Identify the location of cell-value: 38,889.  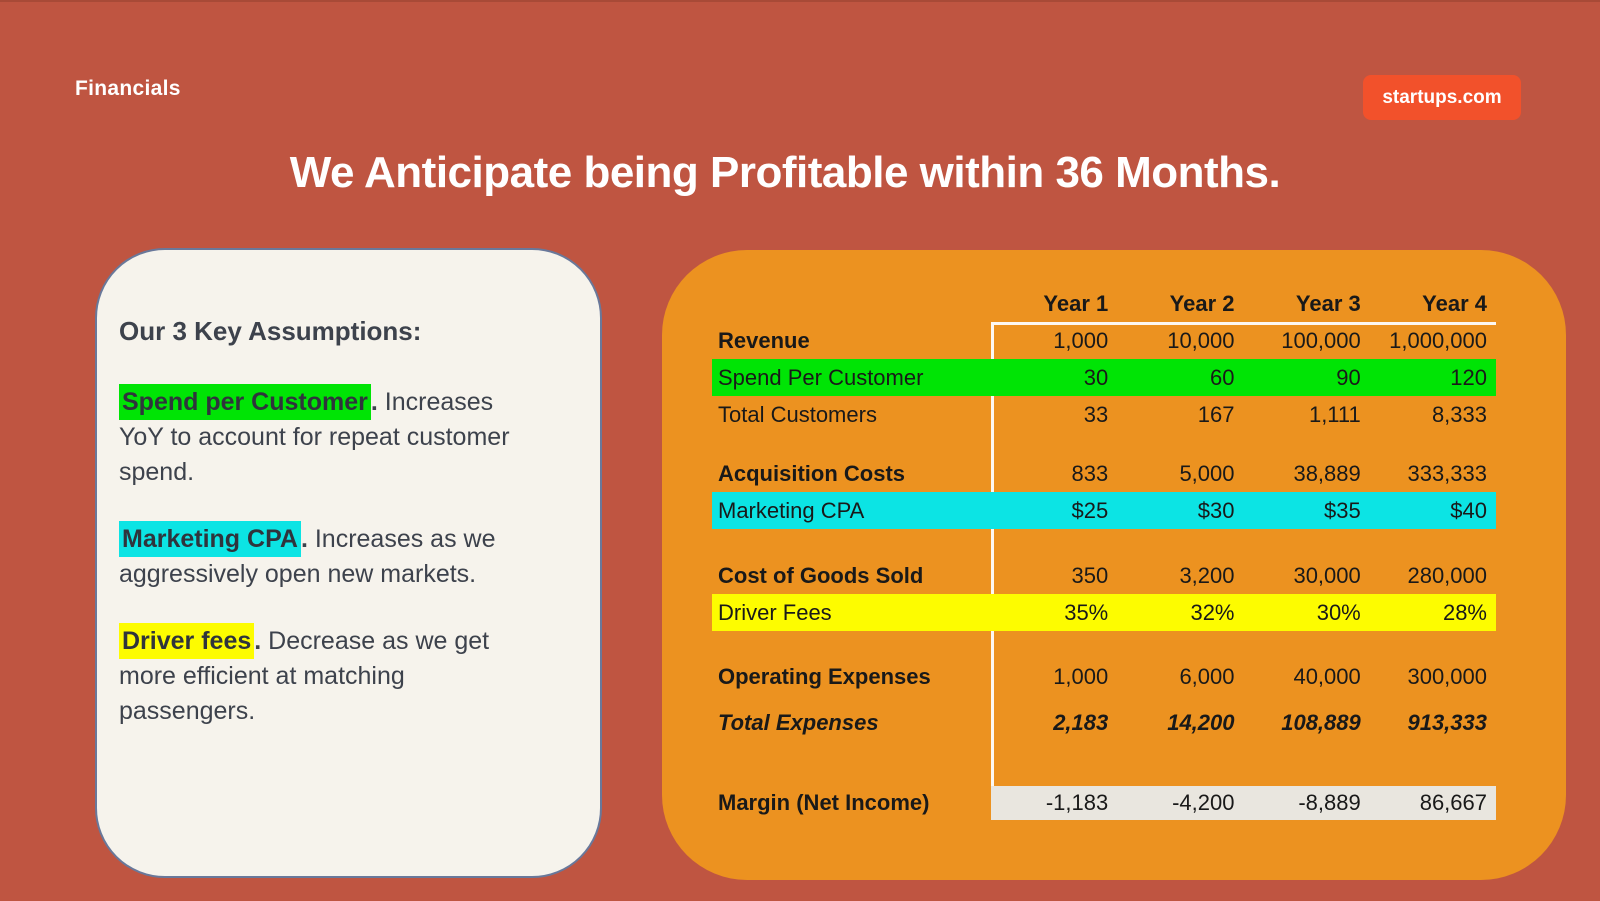
(1327, 473).